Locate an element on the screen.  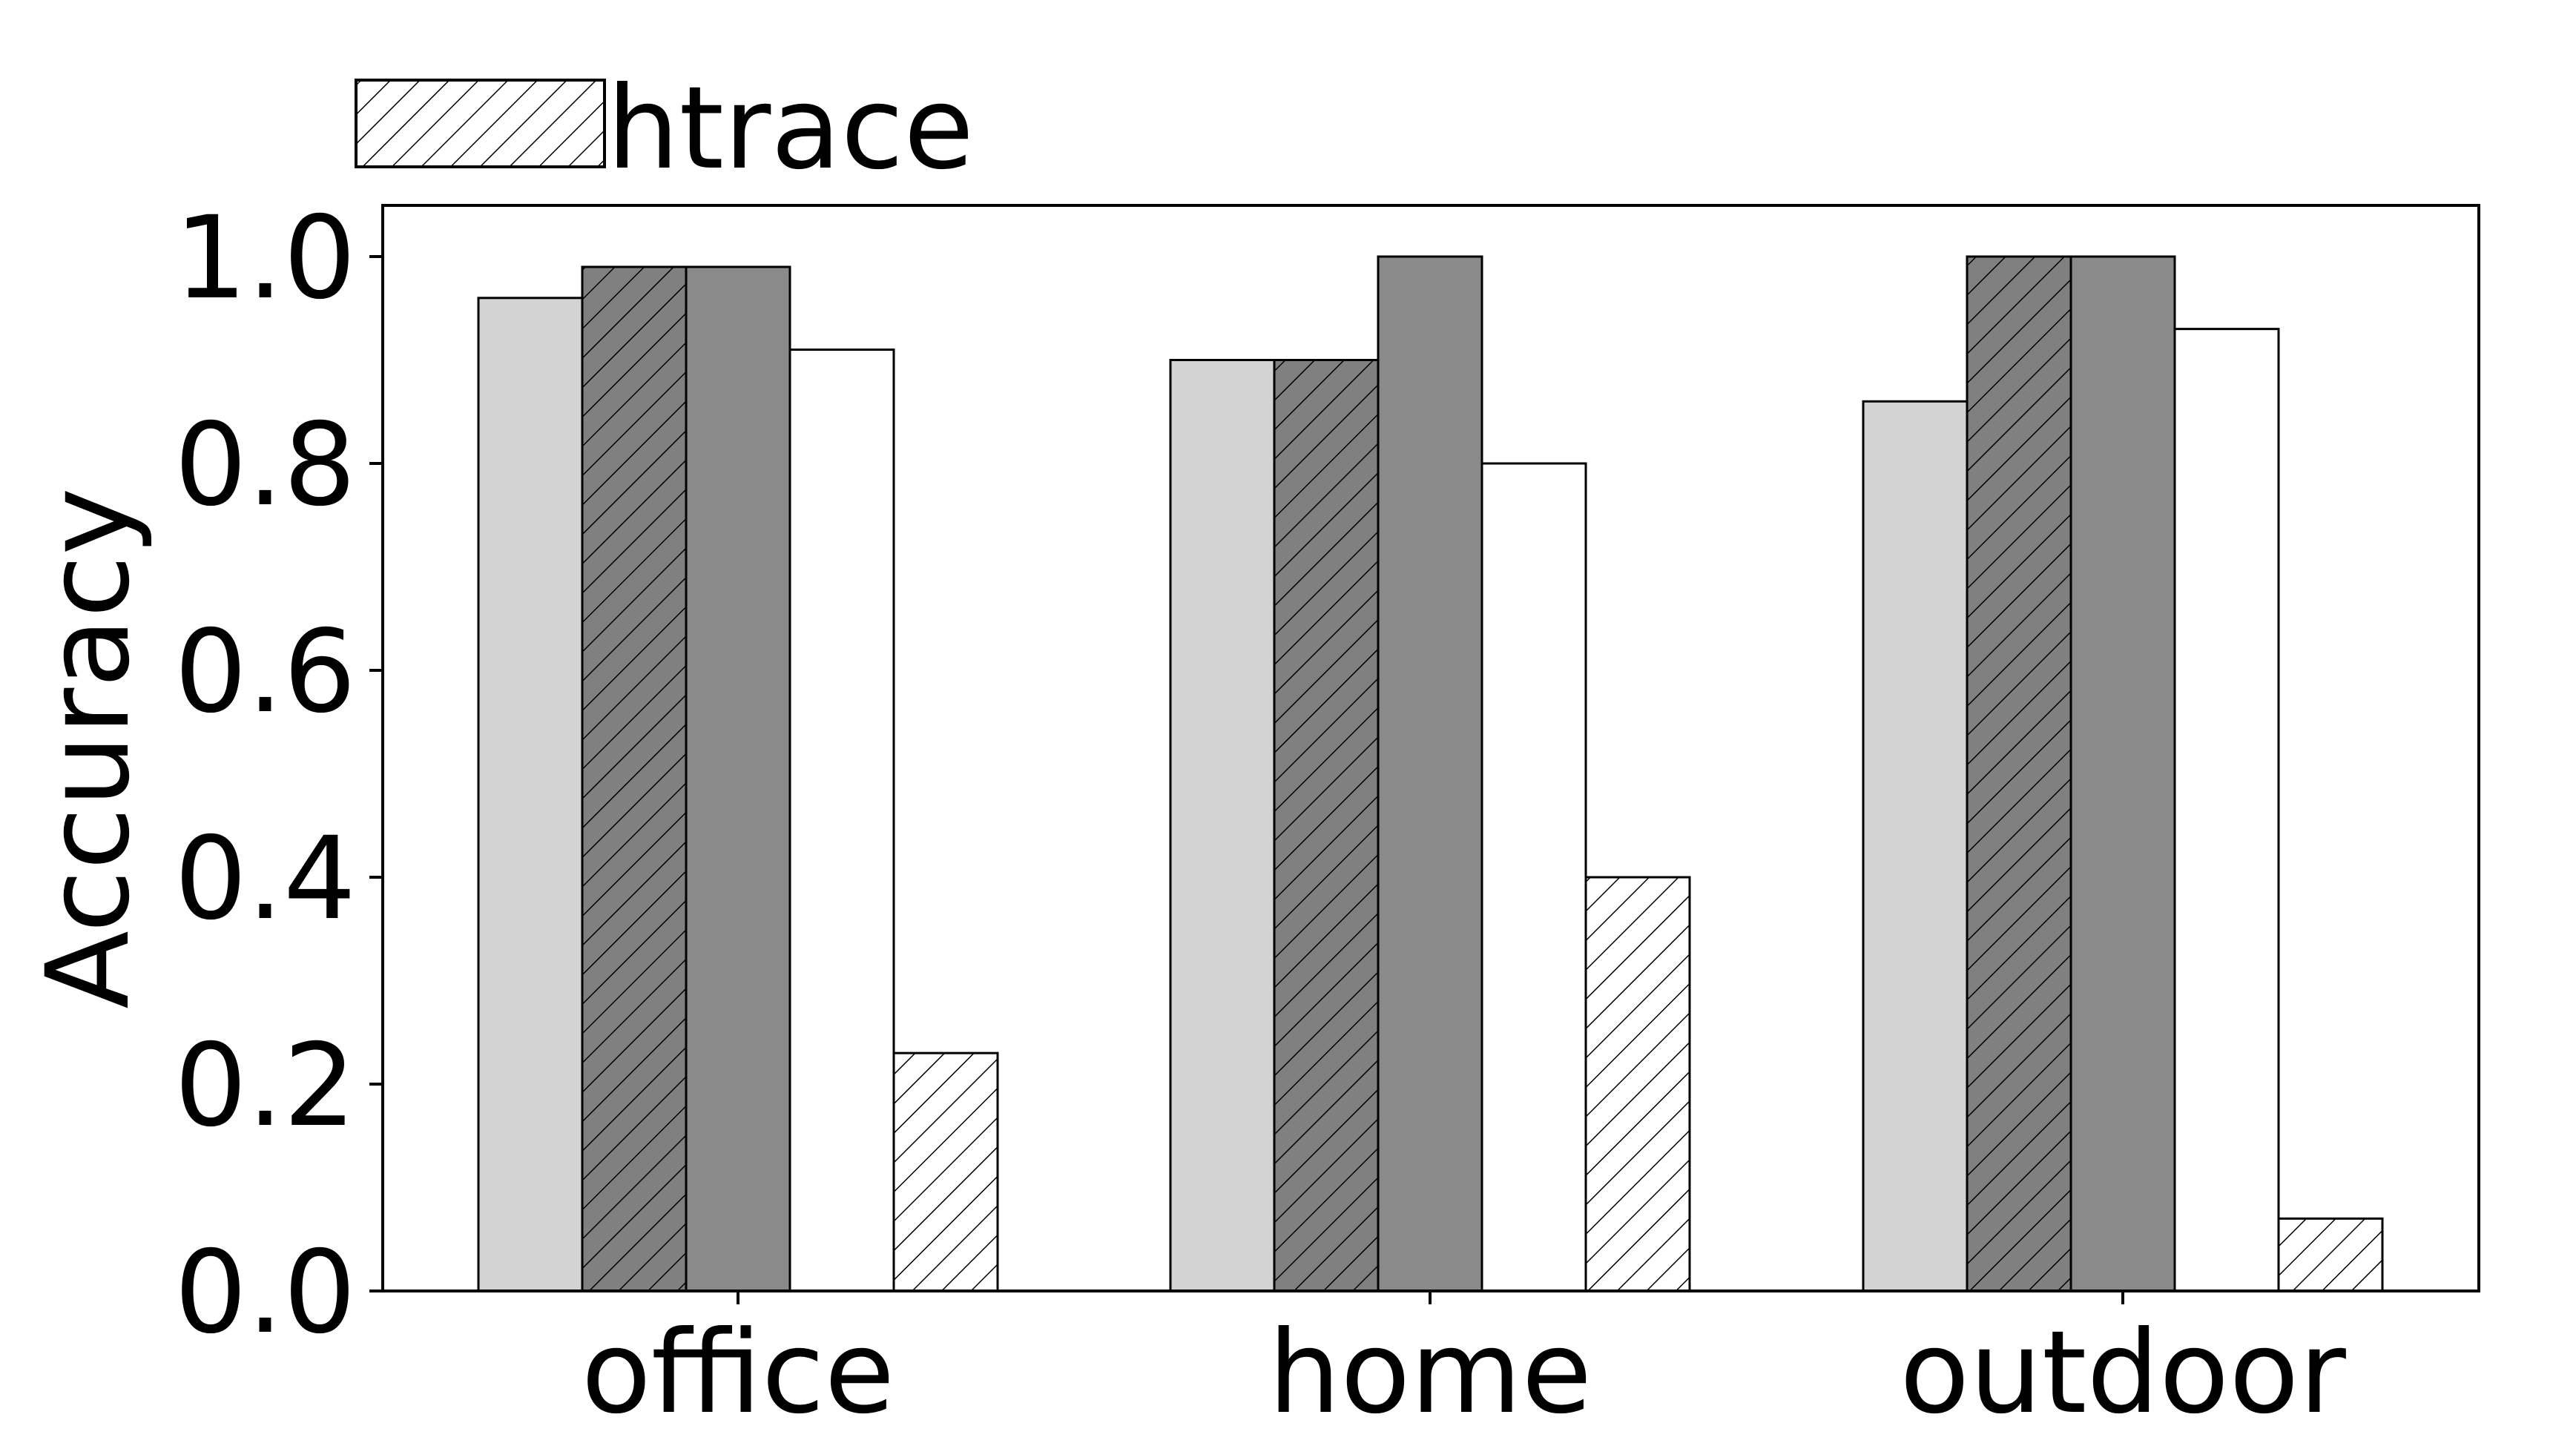
y-tick-label: 0.2 is located at coordinates (265, 1086).